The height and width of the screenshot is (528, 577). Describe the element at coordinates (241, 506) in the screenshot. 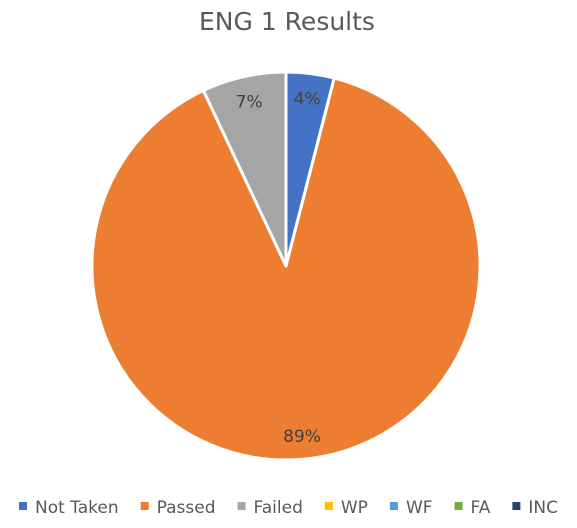

I see `legend-marker-failed` at that location.